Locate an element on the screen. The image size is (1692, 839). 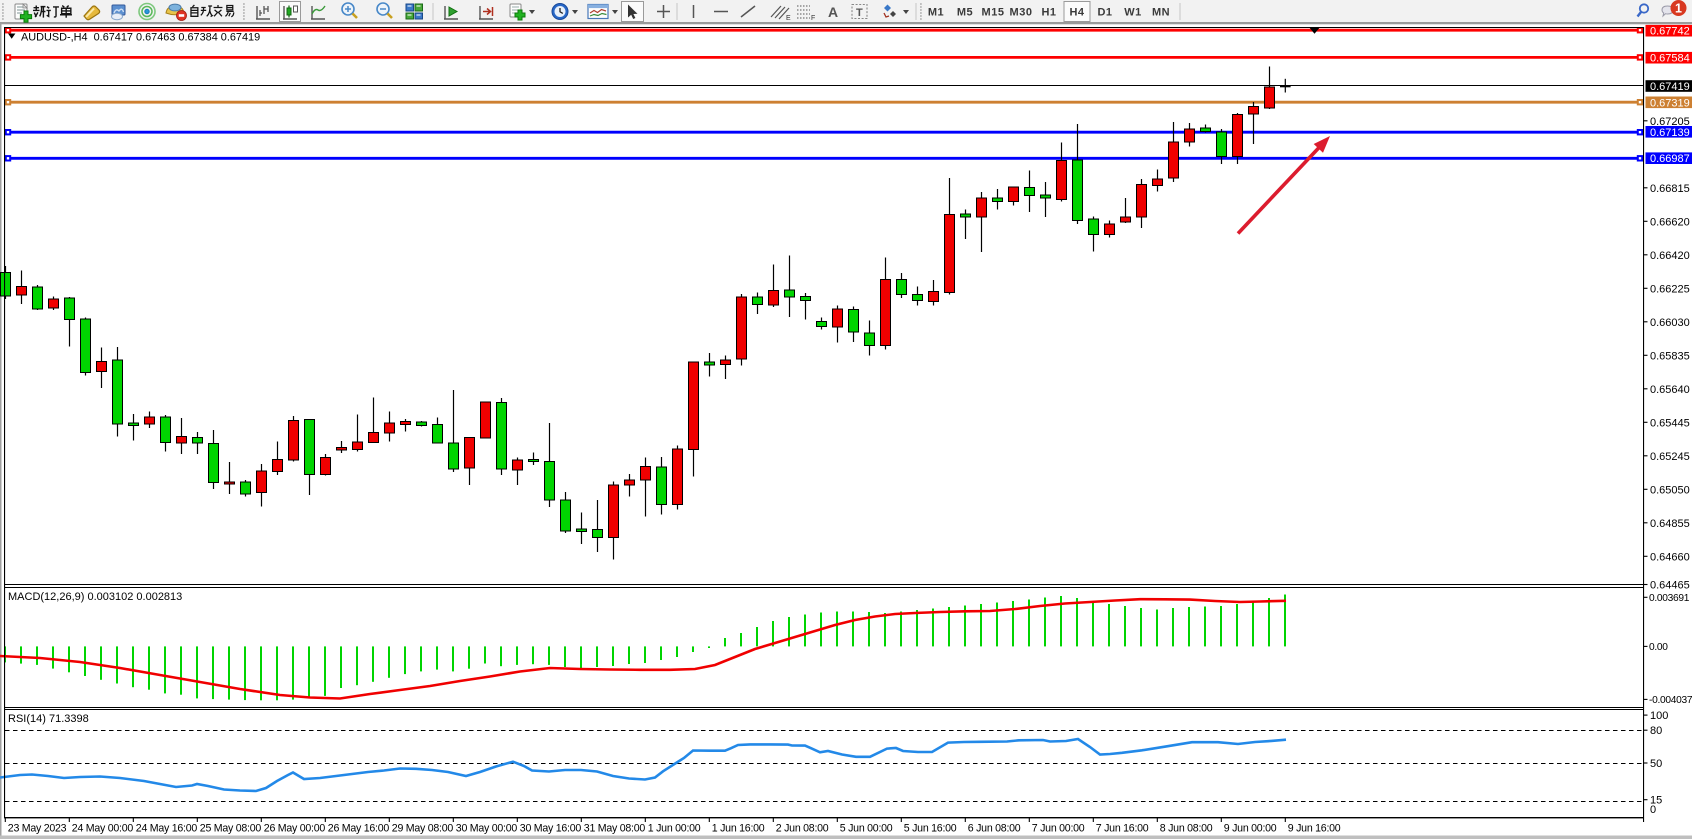
svg-text: 1 is located at coordinates (1678, 9).